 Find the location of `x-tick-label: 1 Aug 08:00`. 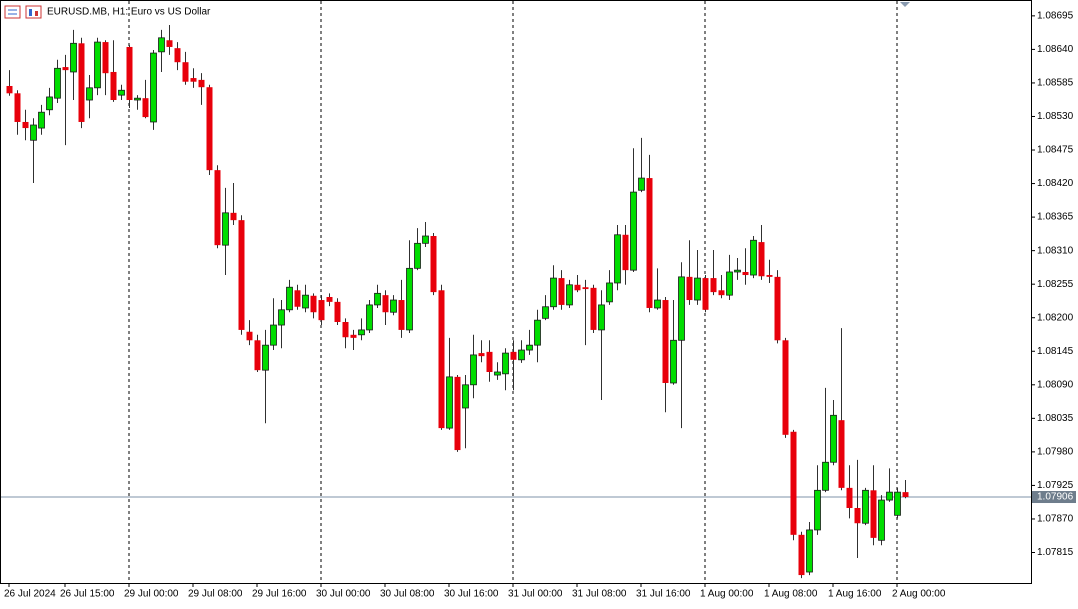

x-tick-label: 1 Aug 08:00 is located at coordinates (791, 594).